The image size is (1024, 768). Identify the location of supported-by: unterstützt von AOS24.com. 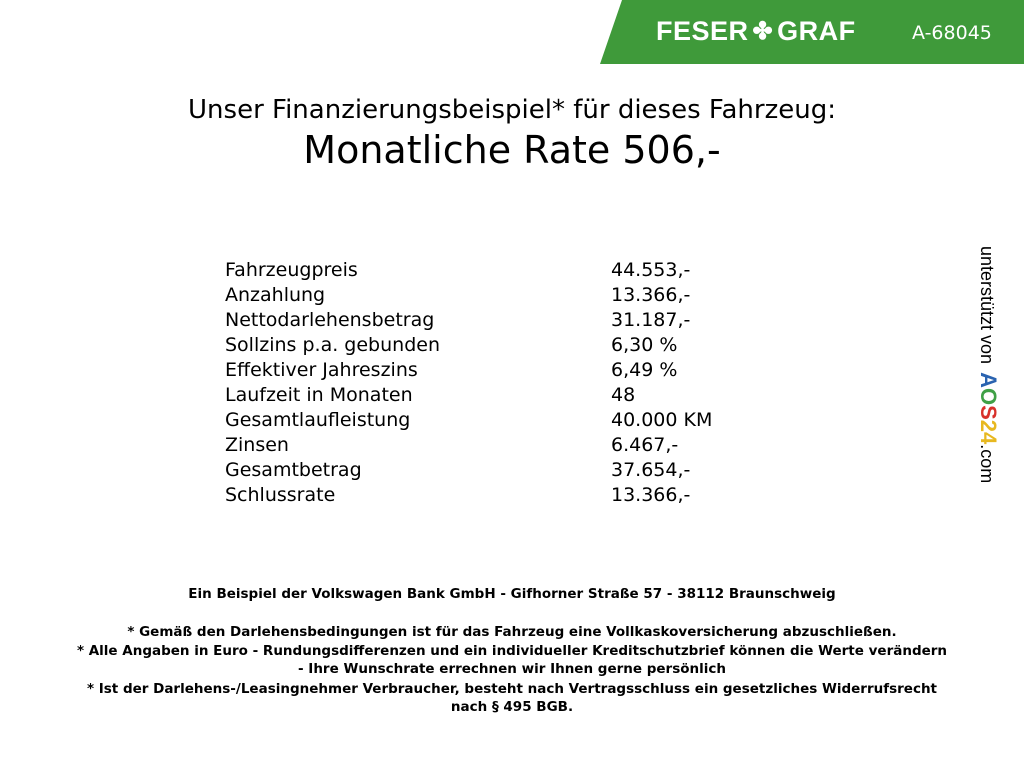
(988, 364).